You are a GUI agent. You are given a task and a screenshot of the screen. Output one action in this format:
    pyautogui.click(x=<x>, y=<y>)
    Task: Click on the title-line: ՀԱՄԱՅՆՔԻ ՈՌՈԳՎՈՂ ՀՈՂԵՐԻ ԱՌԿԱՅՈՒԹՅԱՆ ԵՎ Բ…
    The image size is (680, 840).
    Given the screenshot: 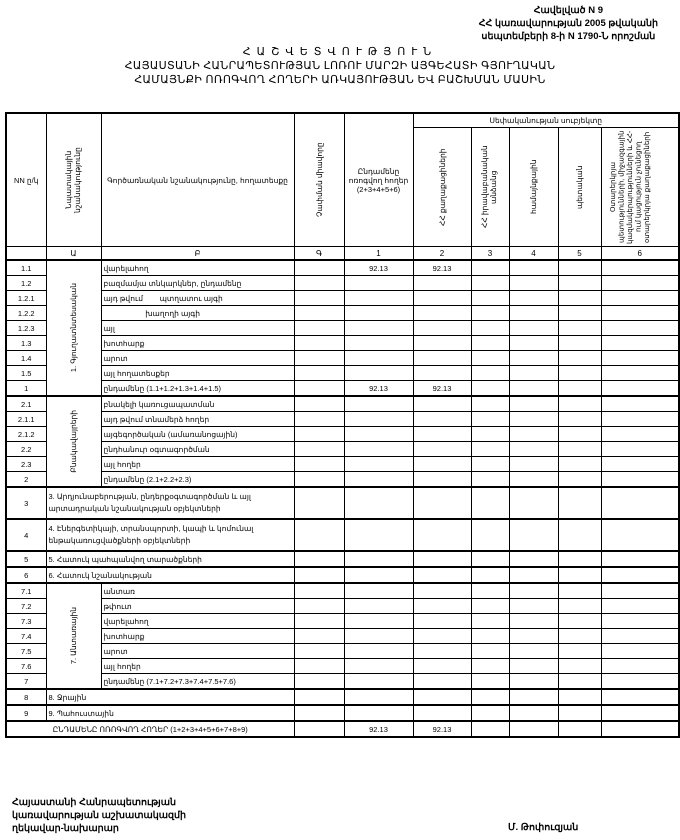 What is the action you would take?
    pyautogui.click(x=340, y=80)
    